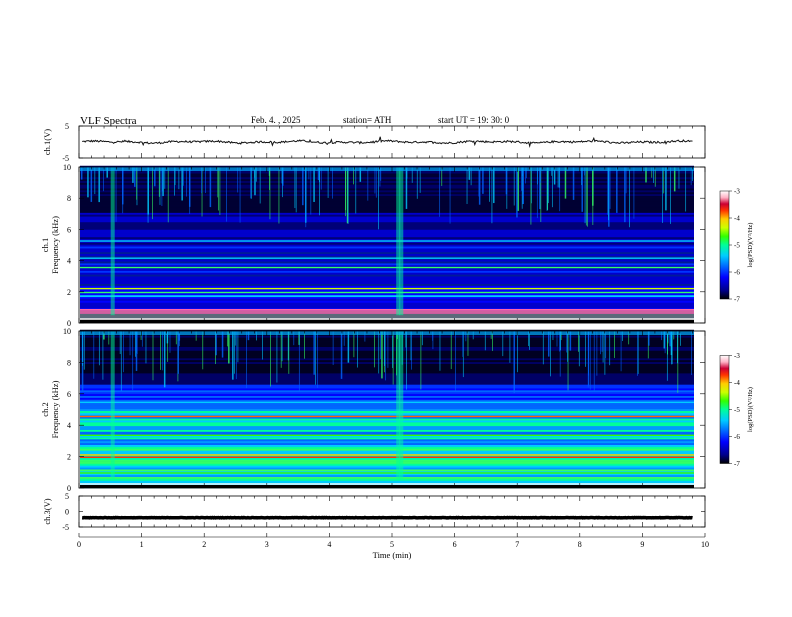 The width and height of the screenshot is (792, 617). What do you see at coordinates (47, 142) in the screenshot?
I see `y-axis-label-0: ch.1(V)` at bounding box center [47, 142].